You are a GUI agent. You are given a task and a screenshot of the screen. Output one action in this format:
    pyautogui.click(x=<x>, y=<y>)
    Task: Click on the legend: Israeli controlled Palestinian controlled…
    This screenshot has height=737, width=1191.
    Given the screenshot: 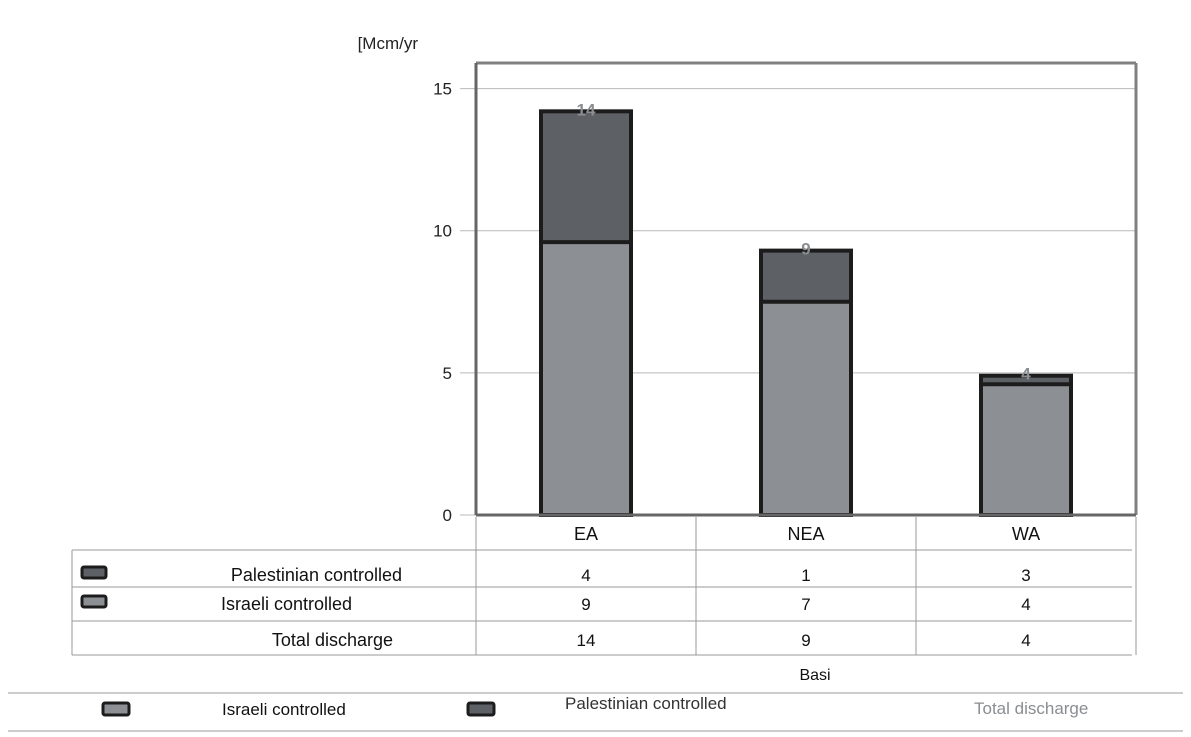 What is the action you would take?
    pyautogui.click(x=595, y=712)
    